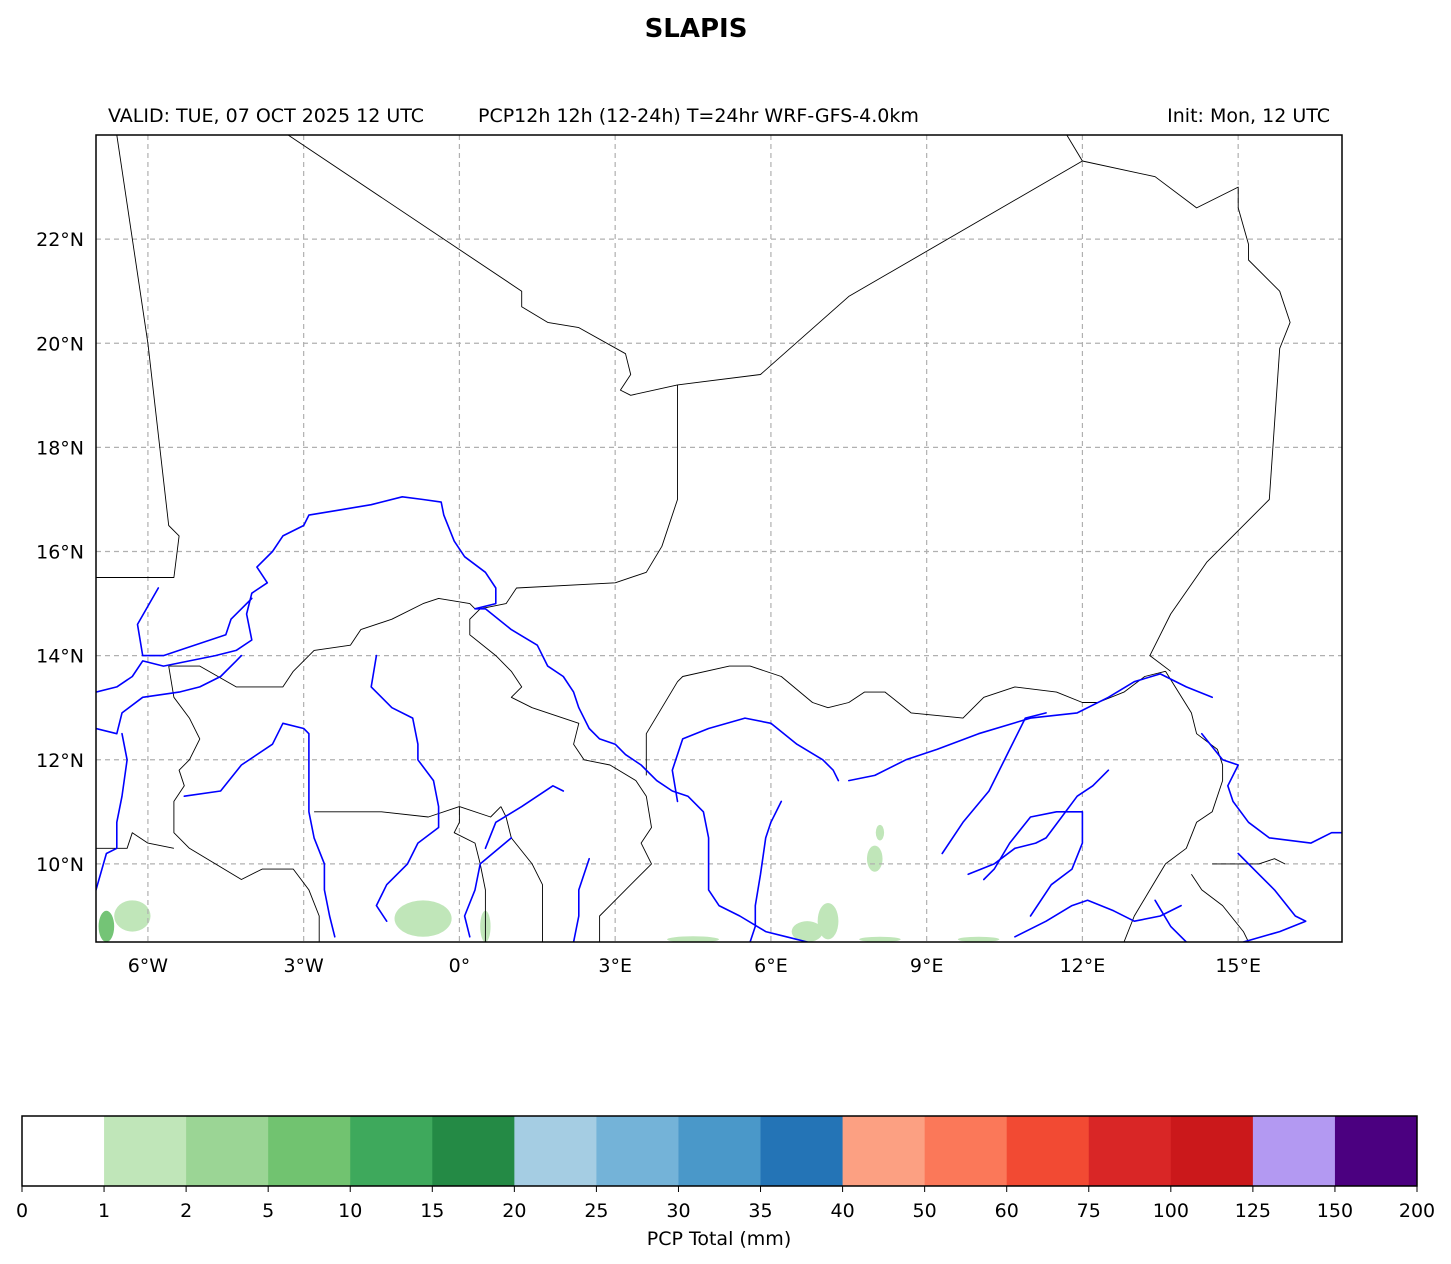 This screenshot has width=1451, height=1264. What do you see at coordinates (1417, 1211) in the screenshot?
I see `colorbar-tick-label: 200` at bounding box center [1417, 1211].